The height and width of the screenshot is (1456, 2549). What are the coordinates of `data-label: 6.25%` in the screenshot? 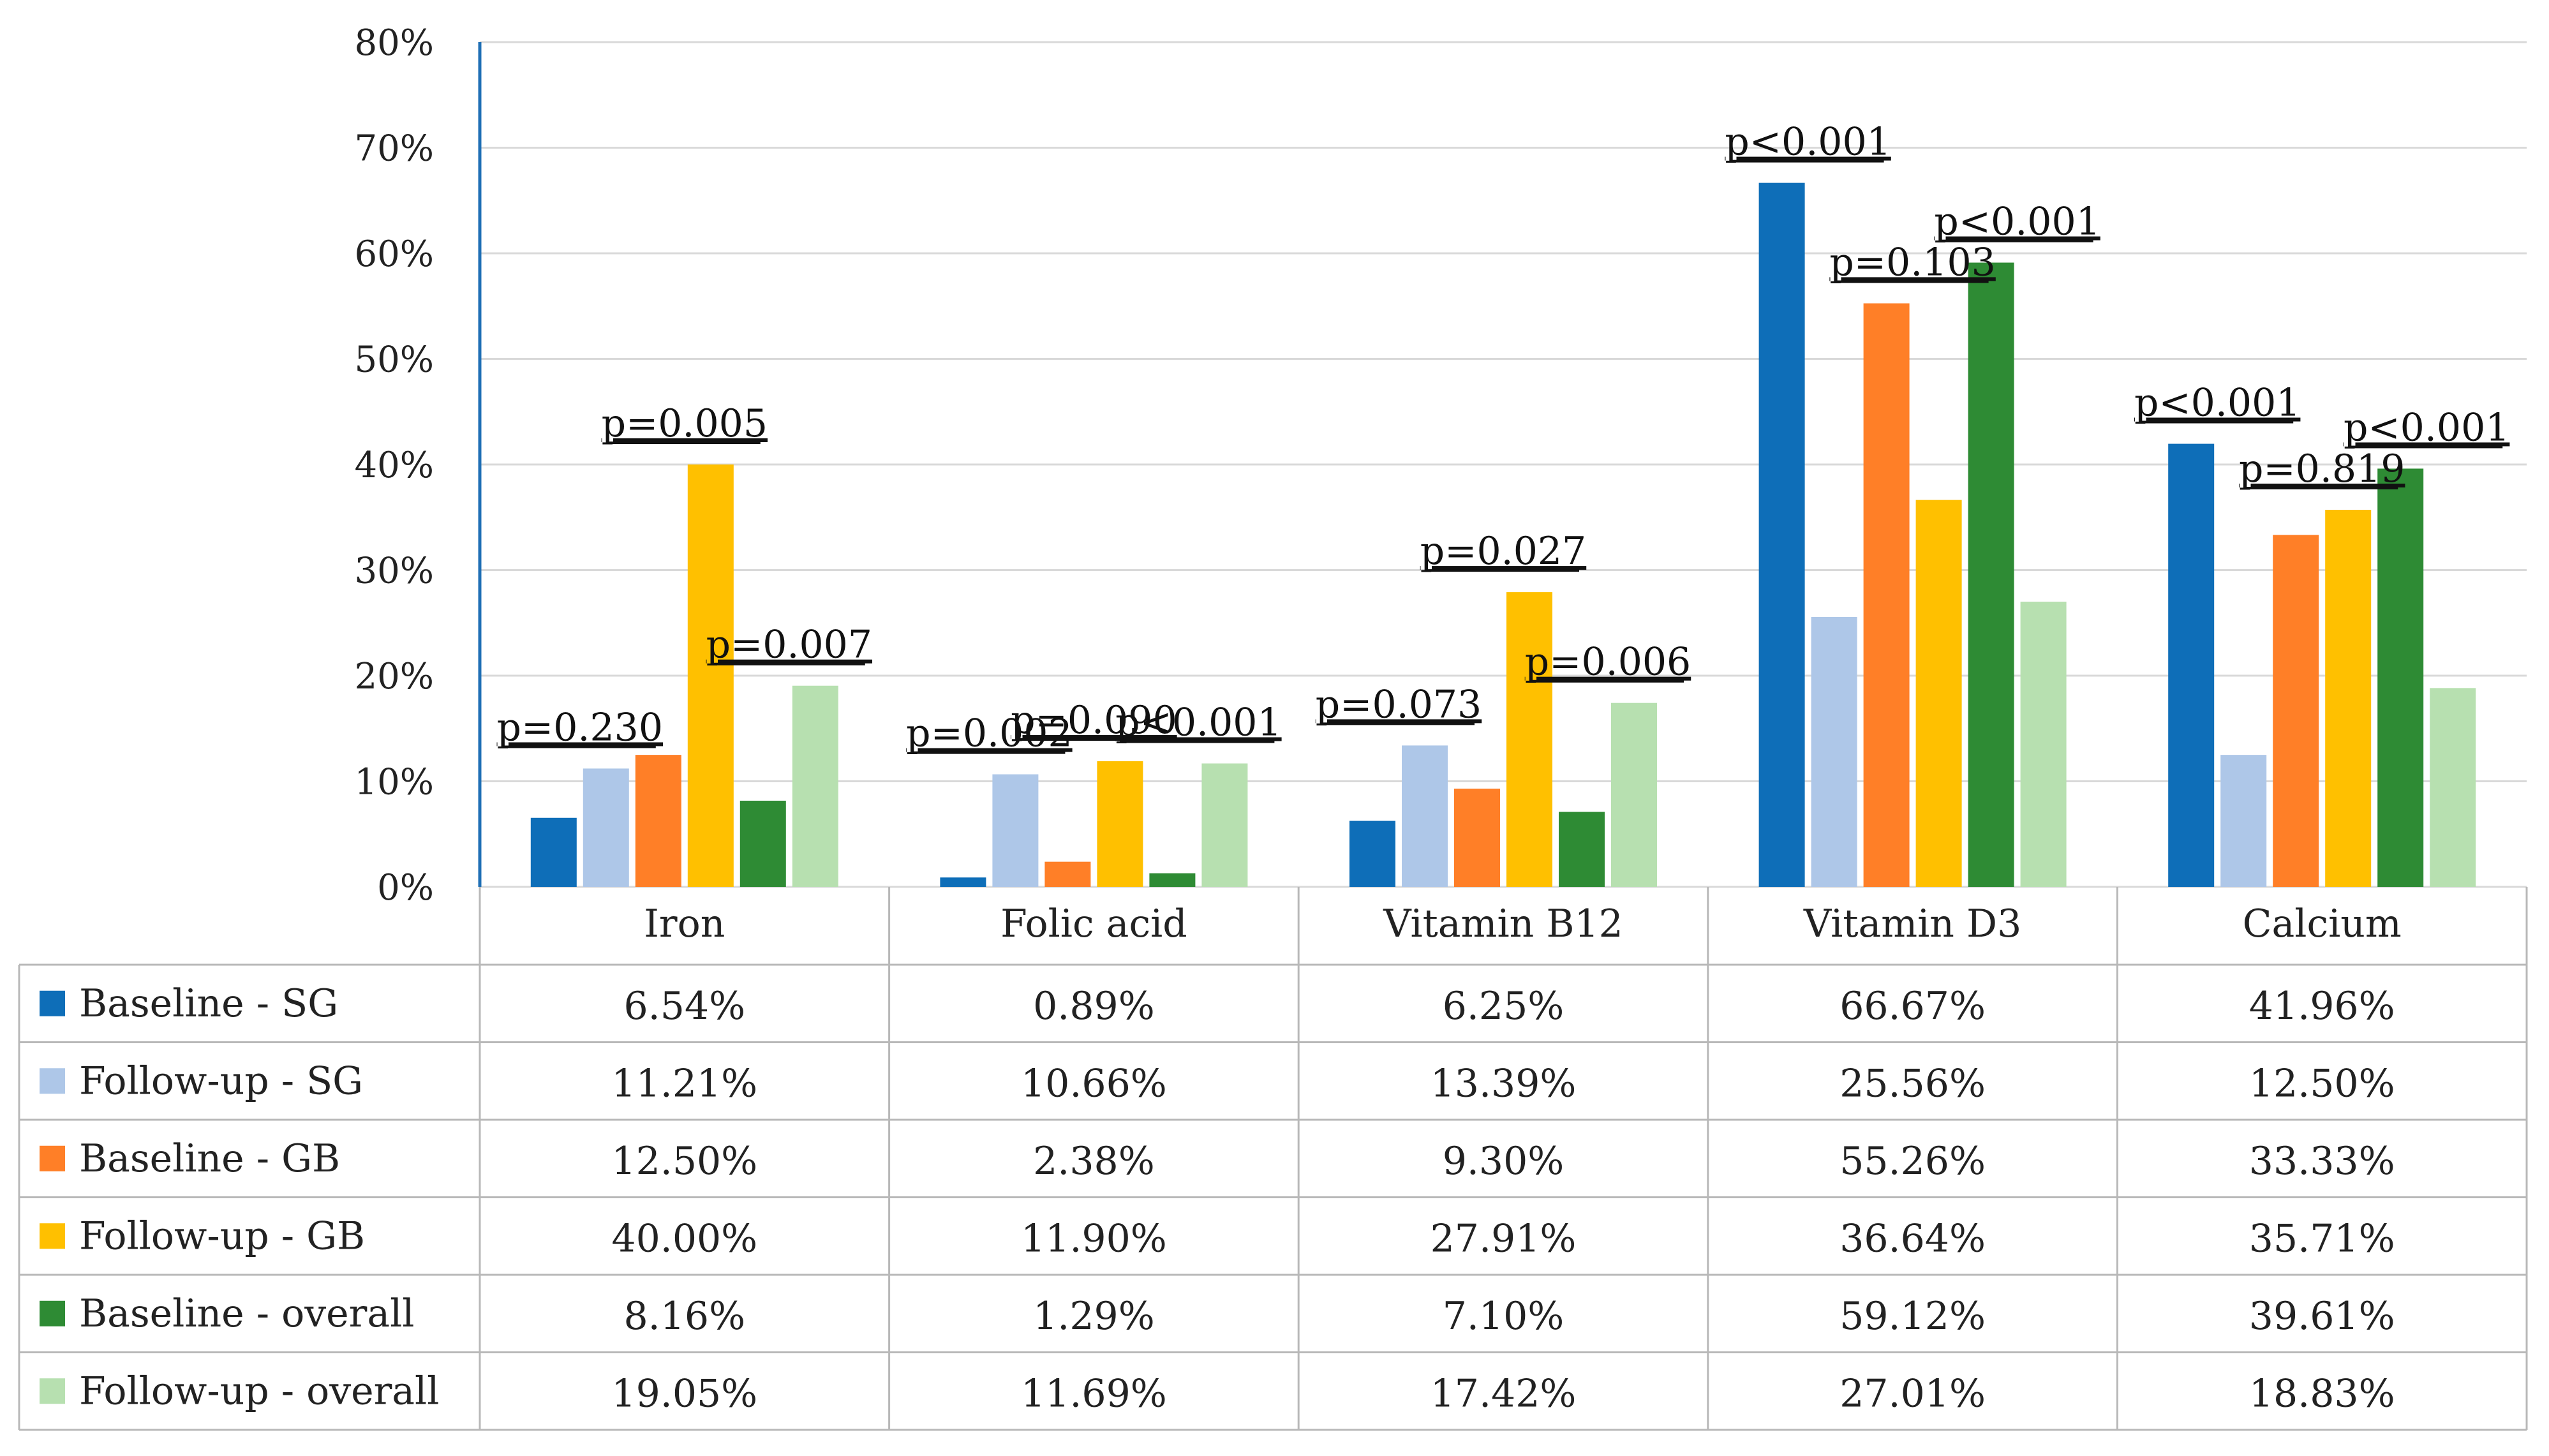 It's located at (1504, 1006).